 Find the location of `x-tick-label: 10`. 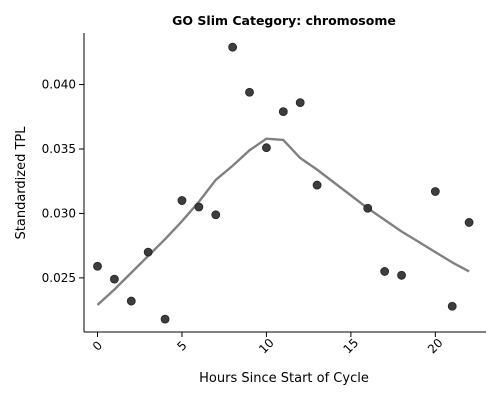

x-tick-label: 10 is located at coordinates (266, 346).